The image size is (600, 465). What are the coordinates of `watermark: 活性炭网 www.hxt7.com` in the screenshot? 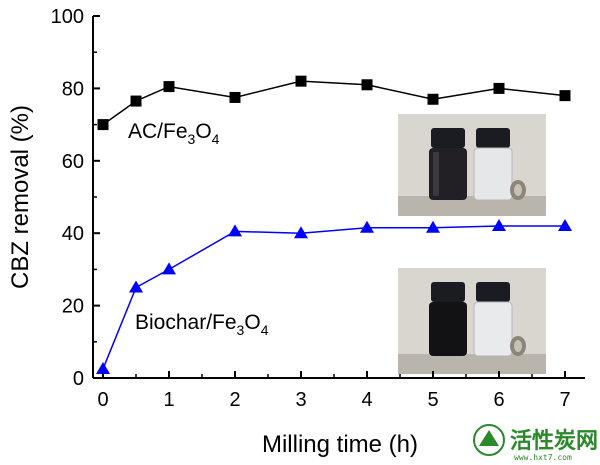 It's located at (535, 443).